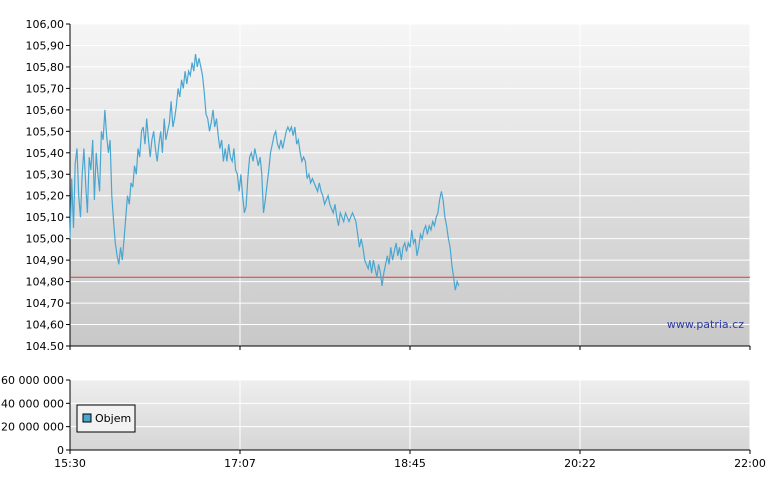 This screenshot has width=780, height=490. What do you see at coordinates (36, 415) in the screenshot?
I see `volume-y-axis: 0 20 000 000 40 000 000 60 000 000` at bounding box center [36, 415].